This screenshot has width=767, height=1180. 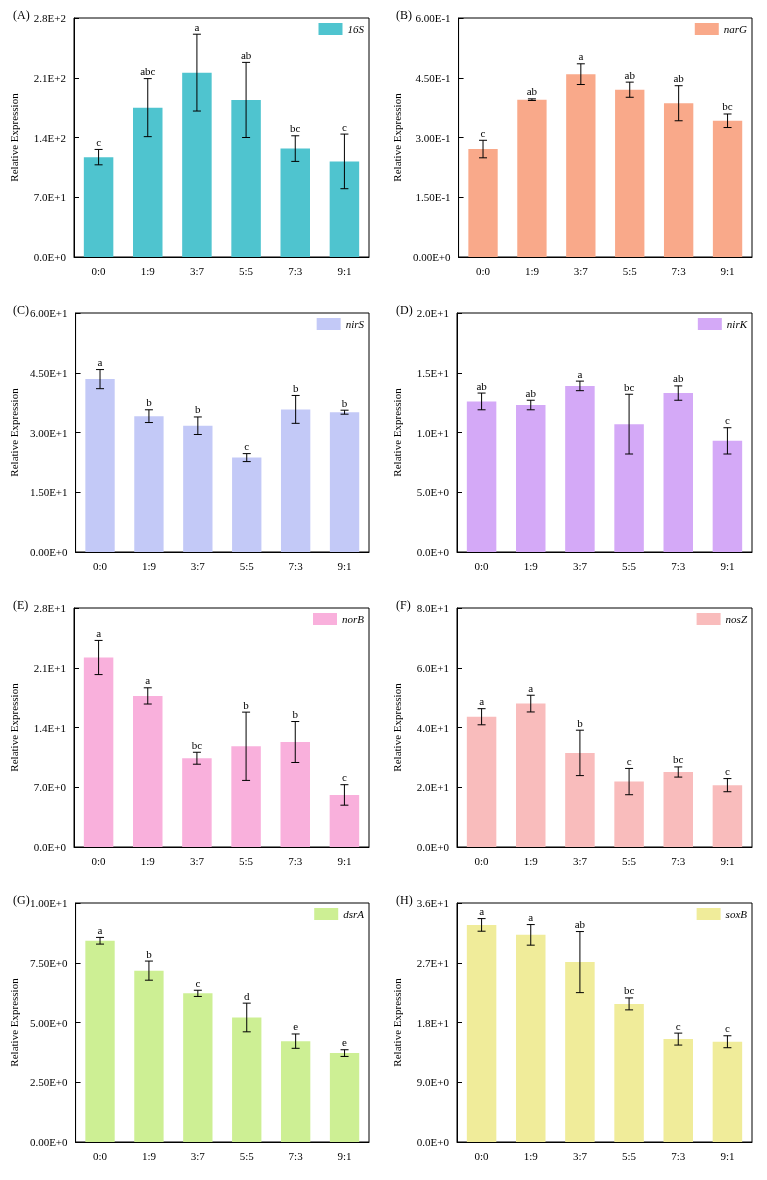 What do you see at coordinates (432, 1022) in the screenshot?
I see `y-tick-label: 1.8E+1` at bounding box center [432, 1022].